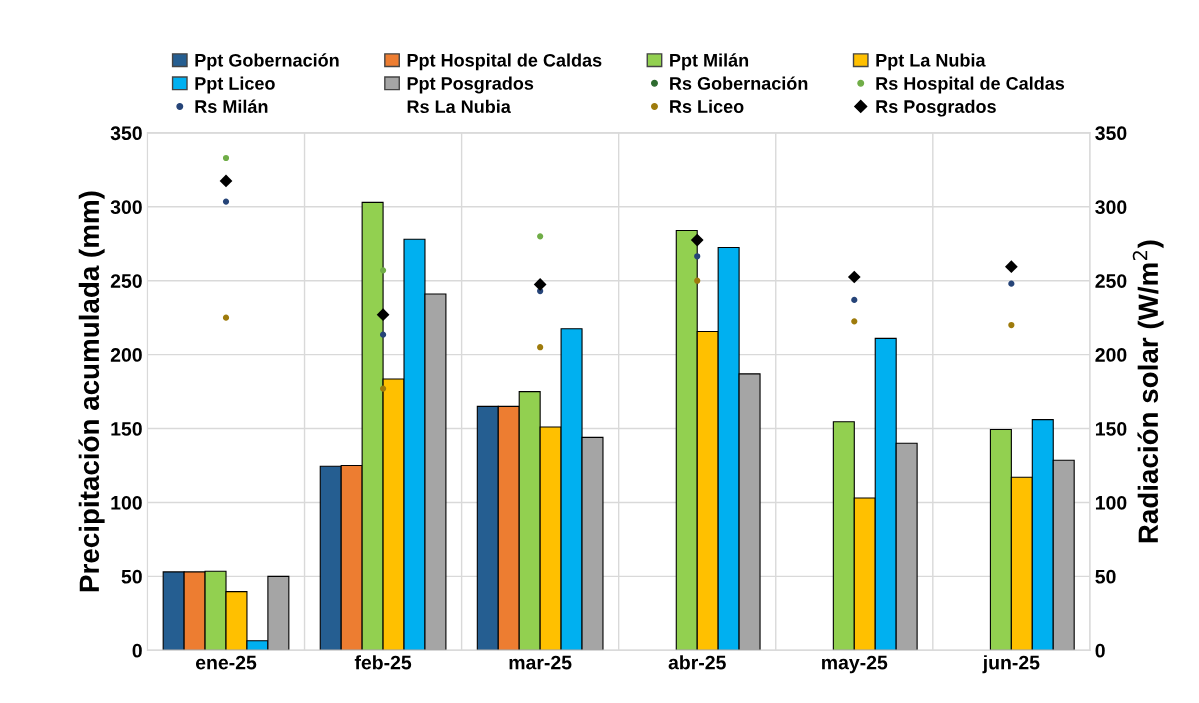 The image size is (1199, 703). I want to click on y2-tick-label: 200, so click(1111, 355).